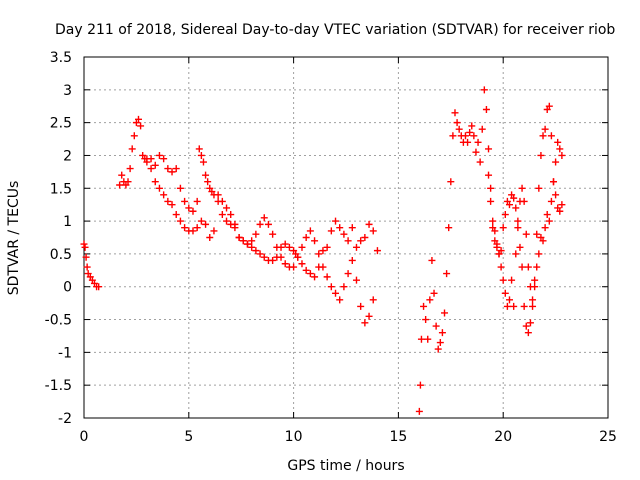 The image size is (640, 480). Describe the element at coordinates (608, 437) in the screenshot. I see `x-tick-label: 25` at that location.